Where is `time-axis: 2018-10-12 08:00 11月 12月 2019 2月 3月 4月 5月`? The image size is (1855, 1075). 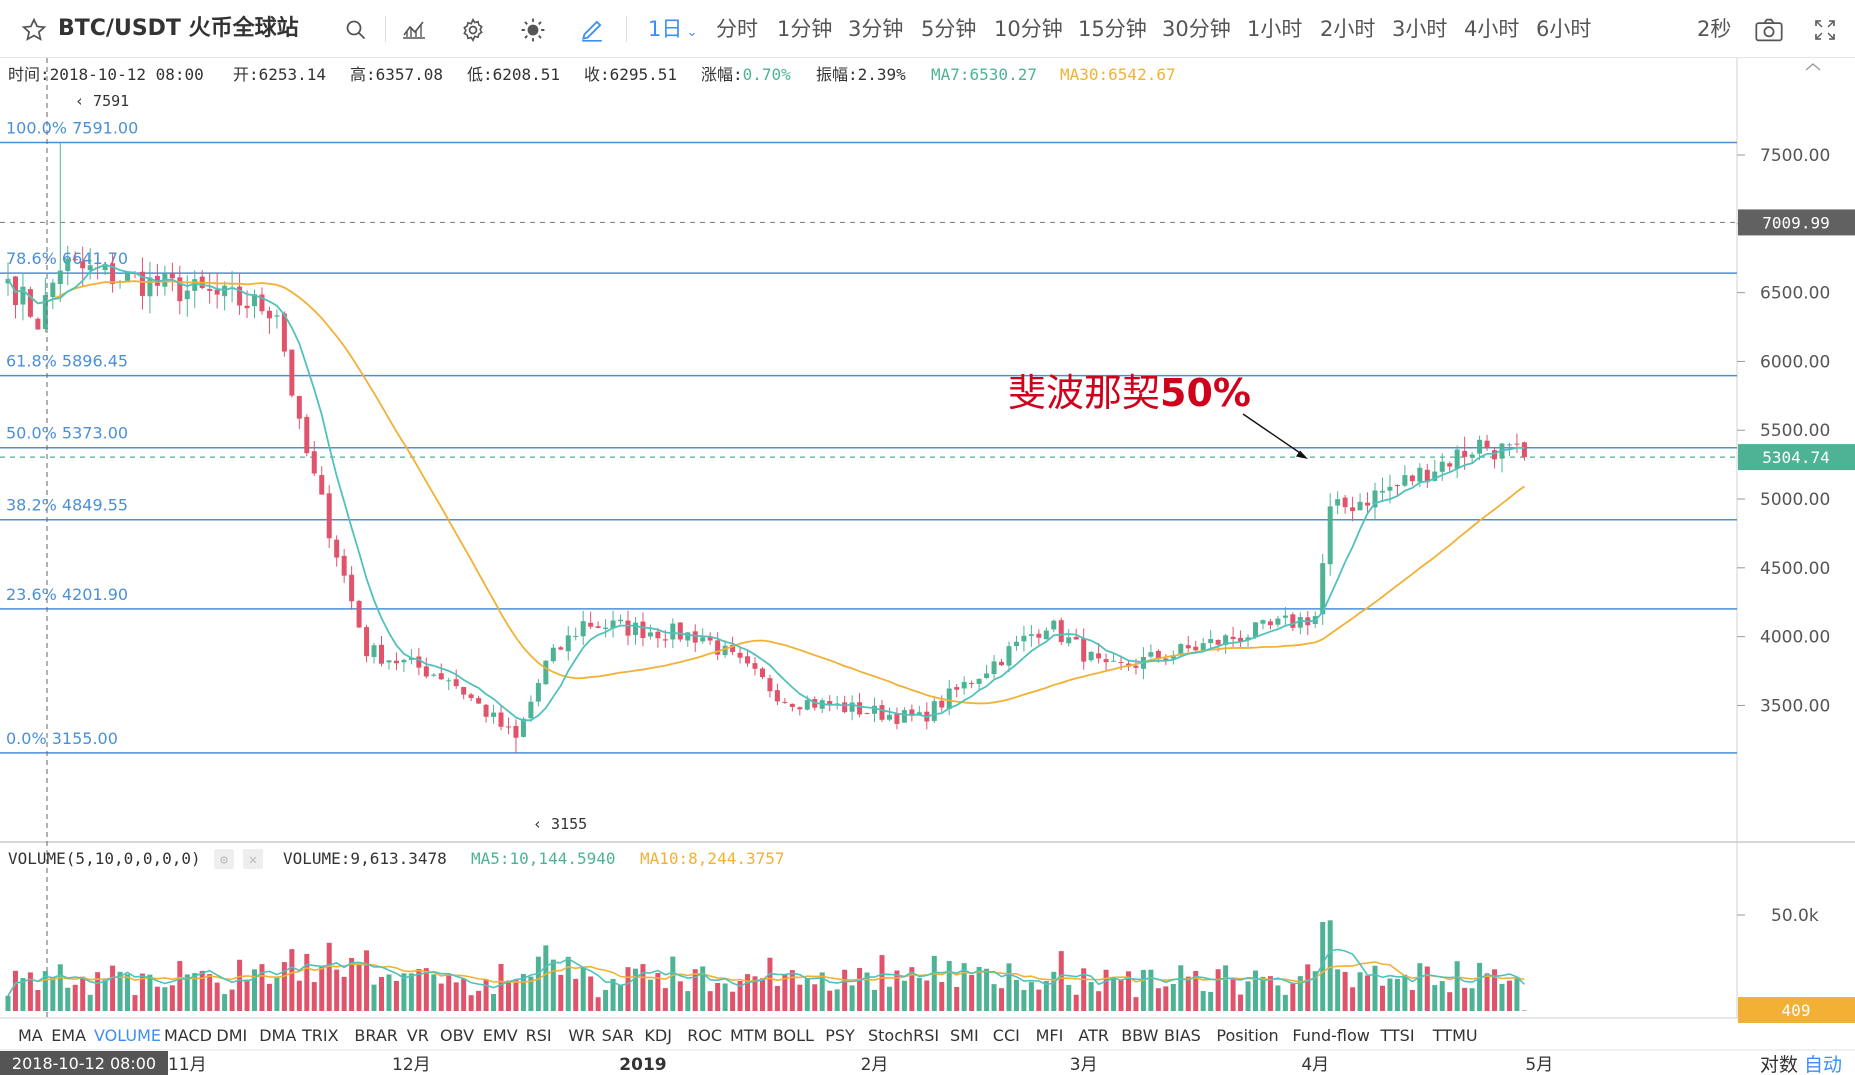
time-axis: 2018-10-12 08:00 11月 12月 2019 2月 3月 4月 5月 is located at coordinates (776, 1063).